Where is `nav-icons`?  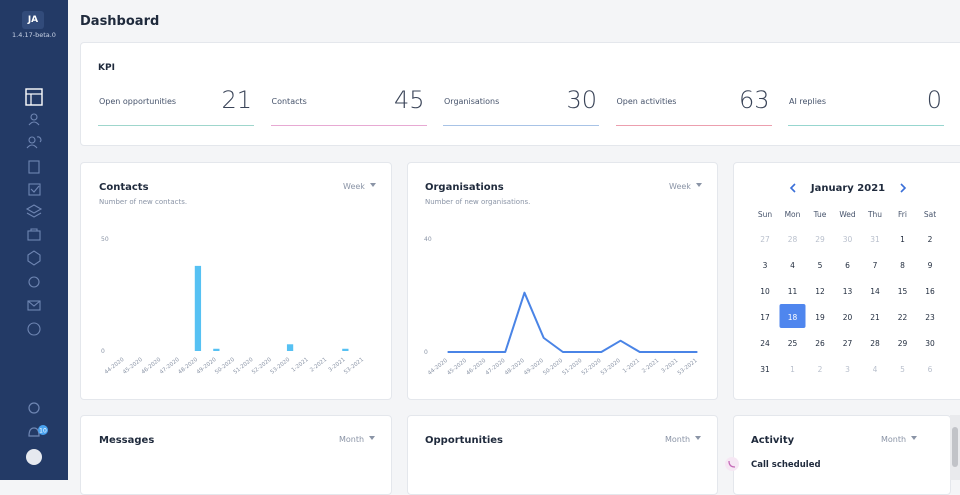
nav-icons is located at coordinates (34, 212).